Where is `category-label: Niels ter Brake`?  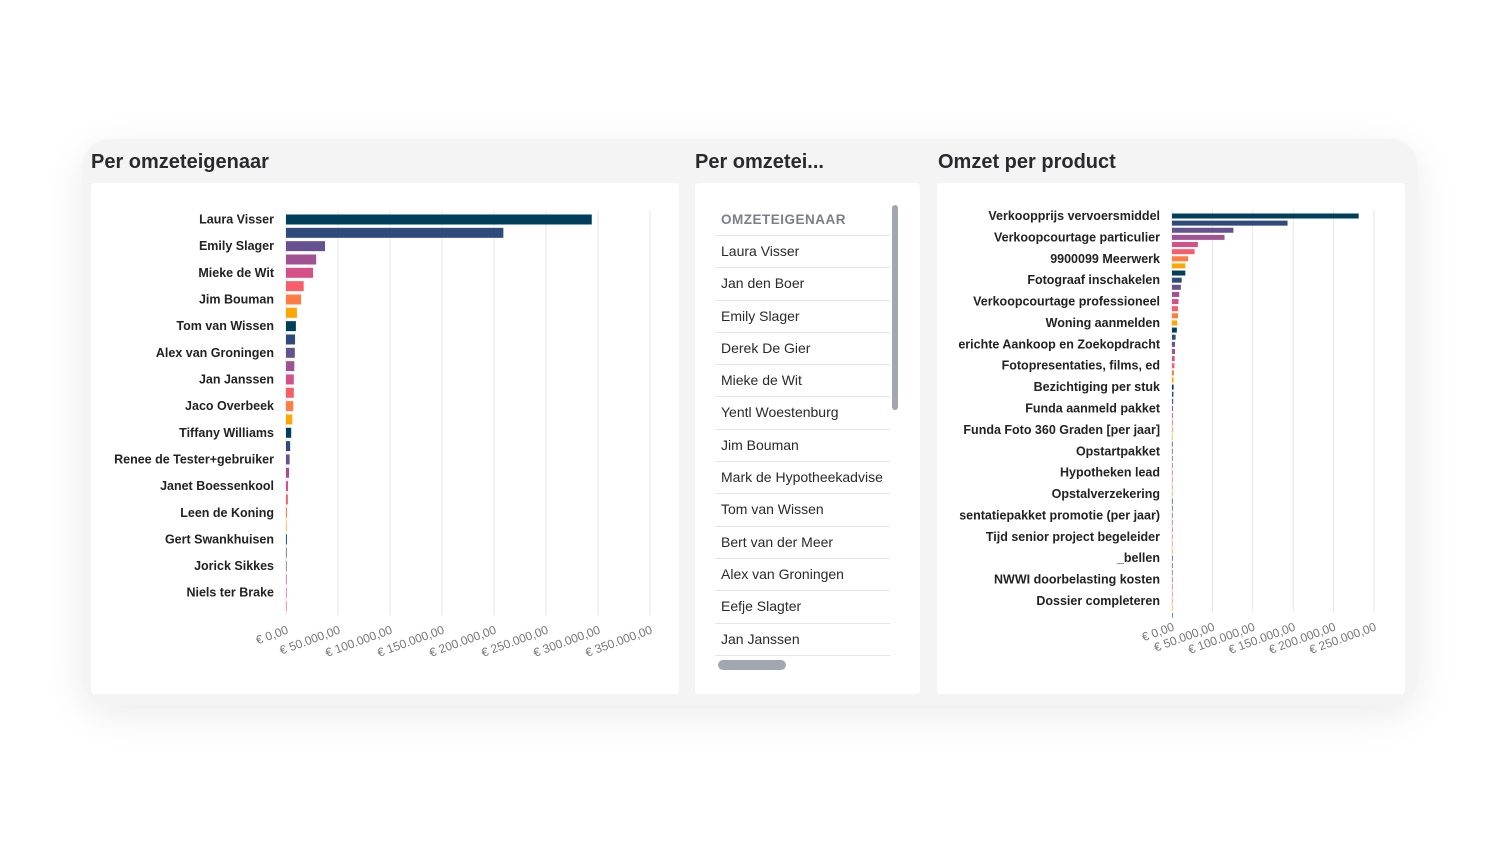
category-label: Niels ter Brake is located at coordinates (230, 593).